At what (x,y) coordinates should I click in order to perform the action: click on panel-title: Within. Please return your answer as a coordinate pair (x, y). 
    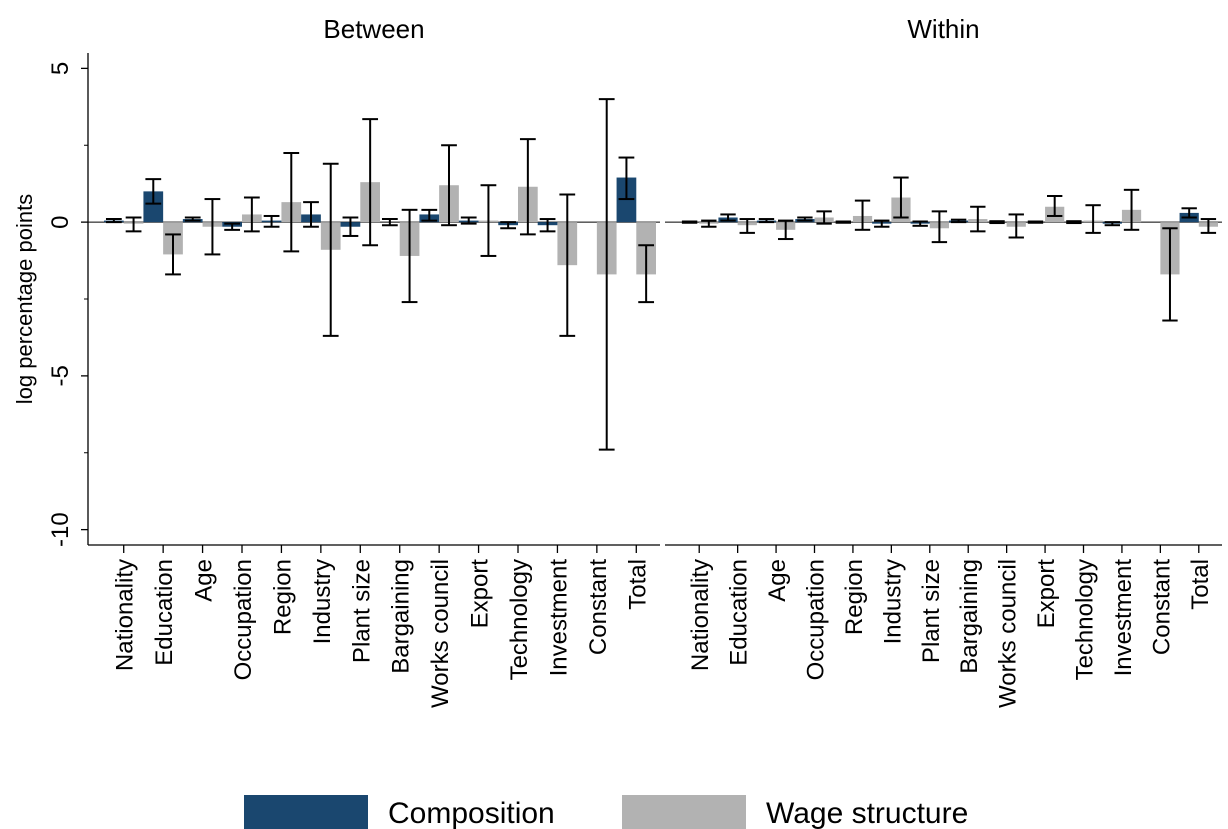
    Looking at the image, I should click on (943, 29).